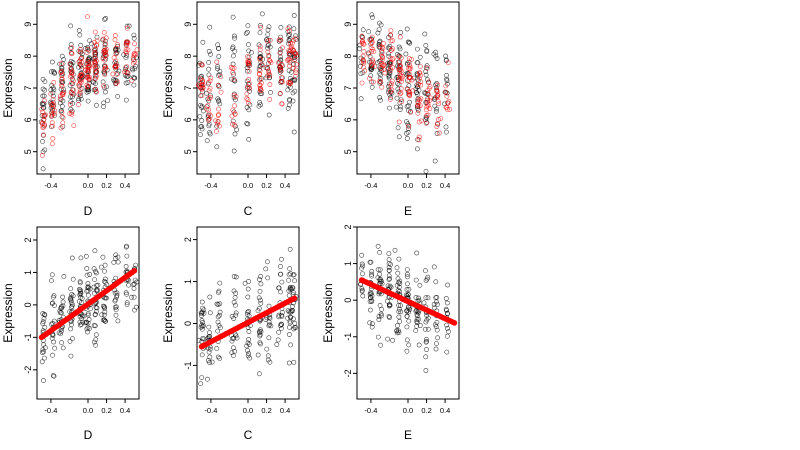  Describe the element at coordinates (230, 109) in the screenshot. I see `panel-c-raw: -0.4 0.0 0.2 0.4 5 6 7 8 9 Expression C` at that location.